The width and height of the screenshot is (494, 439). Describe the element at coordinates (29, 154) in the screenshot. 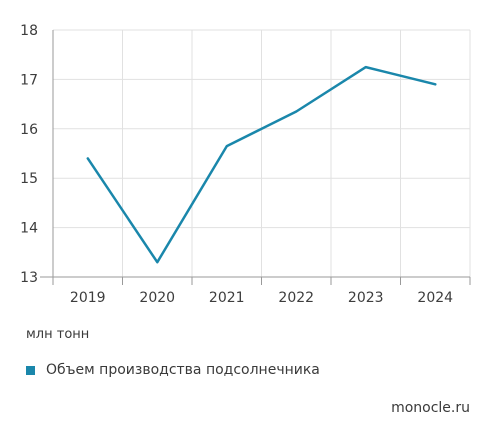

I see `y-tick-labels: 13 14 15 16 17 18` at that location.